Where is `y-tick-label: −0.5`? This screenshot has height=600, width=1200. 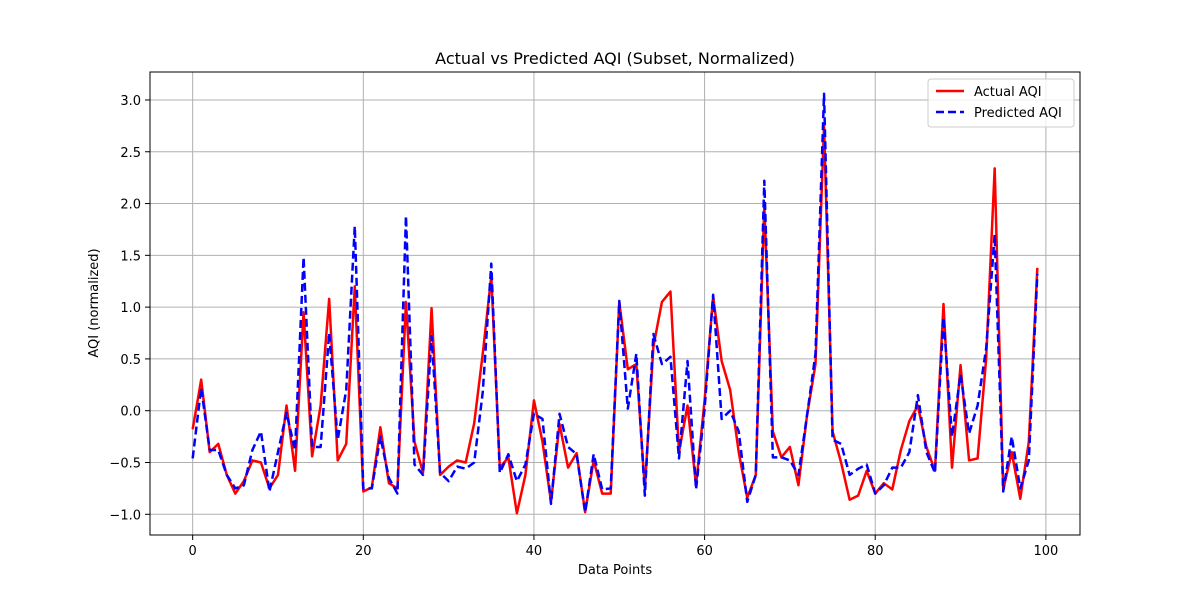
y-tick-label: −0.5 is located at coordinates (125, 463).